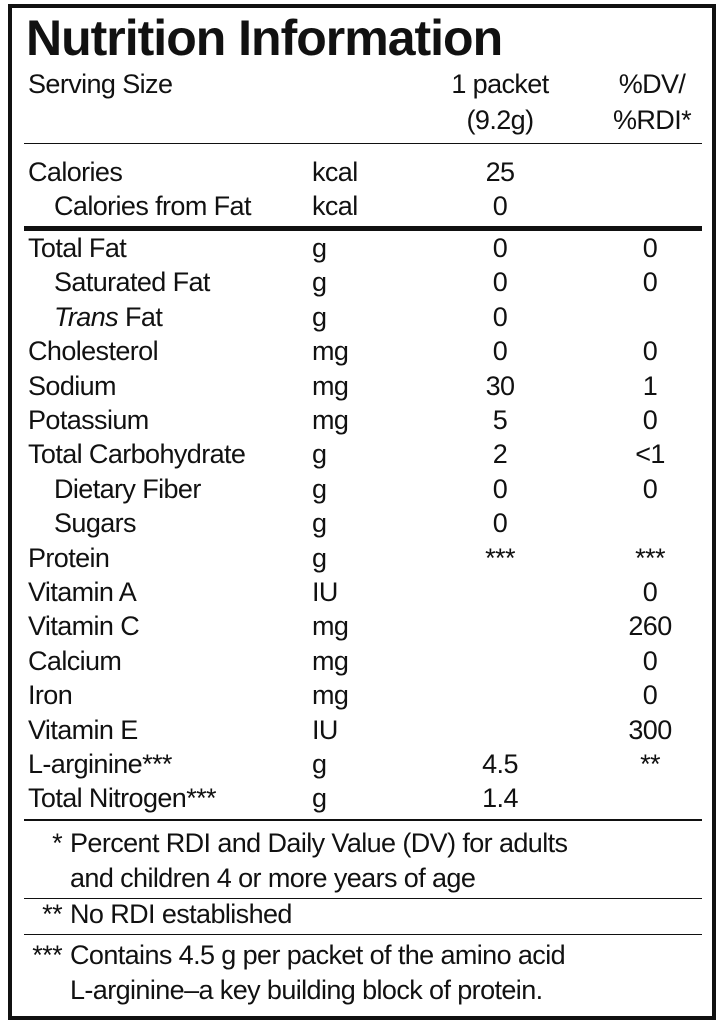 The height and width of the screenshot is (1024, 724). I want to click on nutrient-name: Sodium, so click(72, 385).